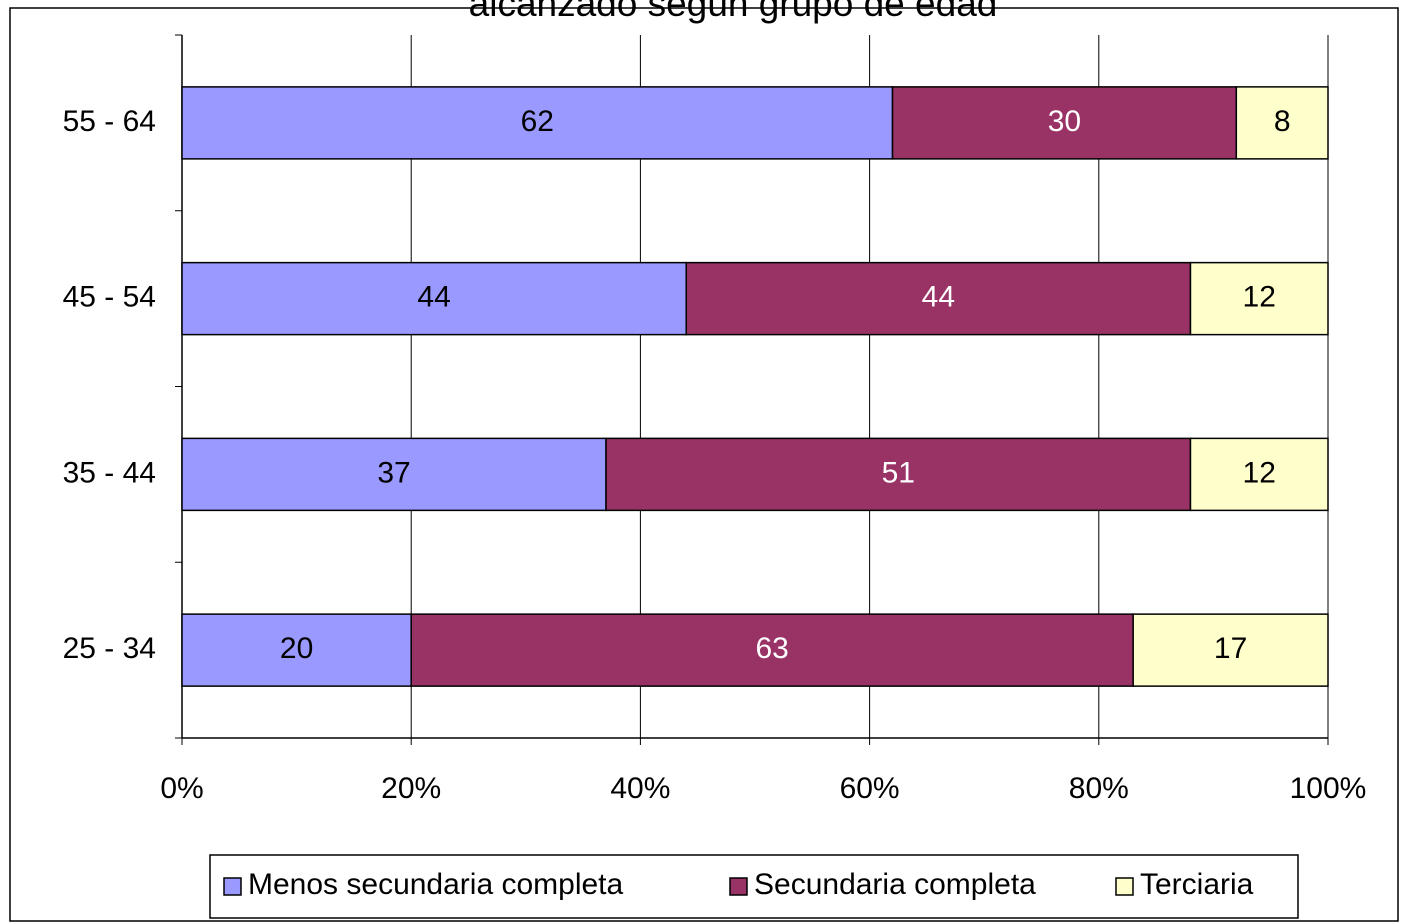  What do you see at coordinates (1197, 884) in the screenshot?
I see `legend-label: Terciaria` at bounding box center [1197, 884].